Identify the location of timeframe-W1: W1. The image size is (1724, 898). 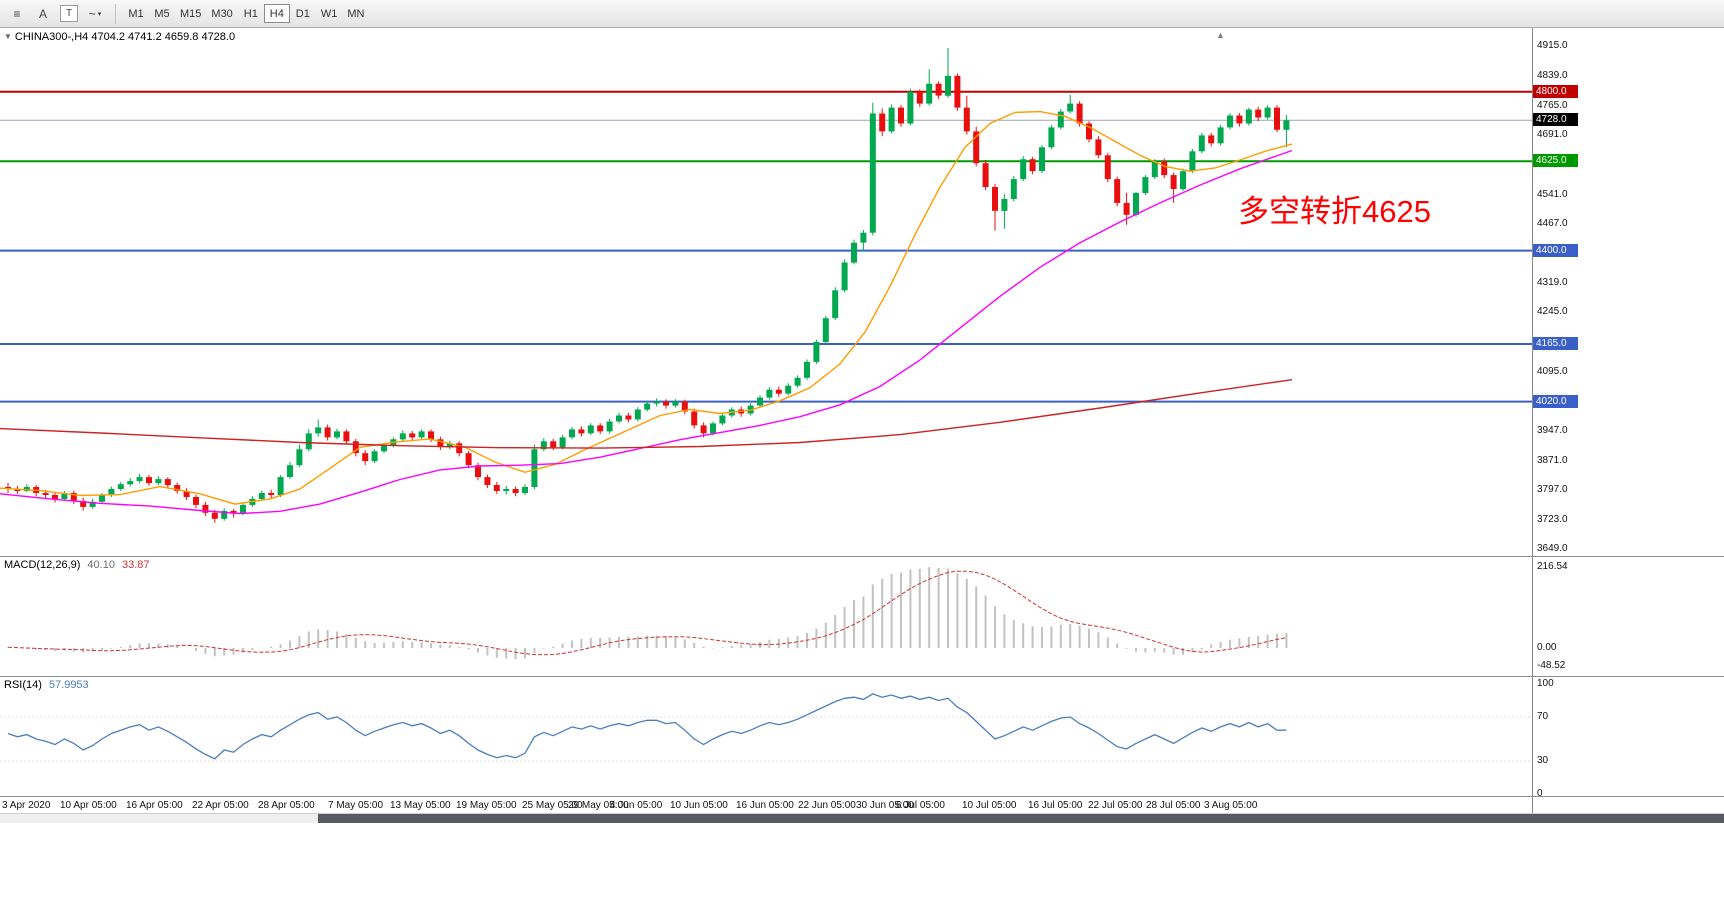
(329, 13).